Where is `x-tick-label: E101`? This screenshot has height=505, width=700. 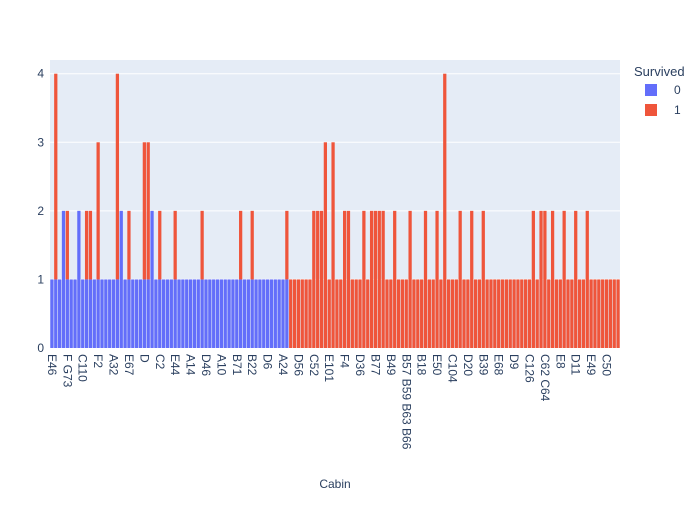 x-tick-label: E101 is located at coordinates (329, 368).